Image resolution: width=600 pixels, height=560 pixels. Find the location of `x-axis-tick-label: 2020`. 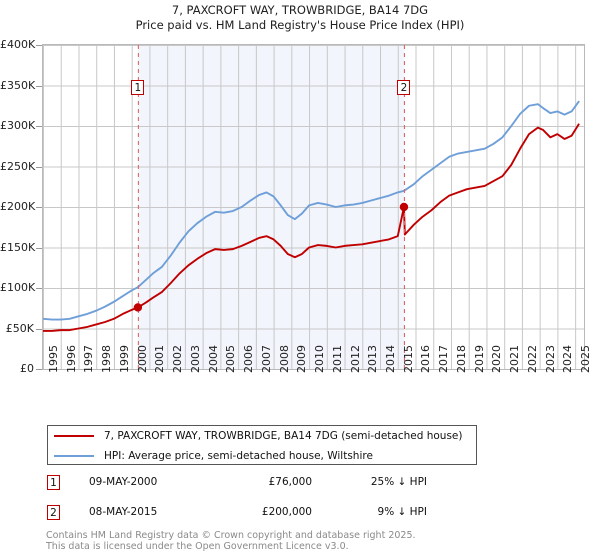

x-axis-tick-label: 2020 is located at coordinates (497, 359).